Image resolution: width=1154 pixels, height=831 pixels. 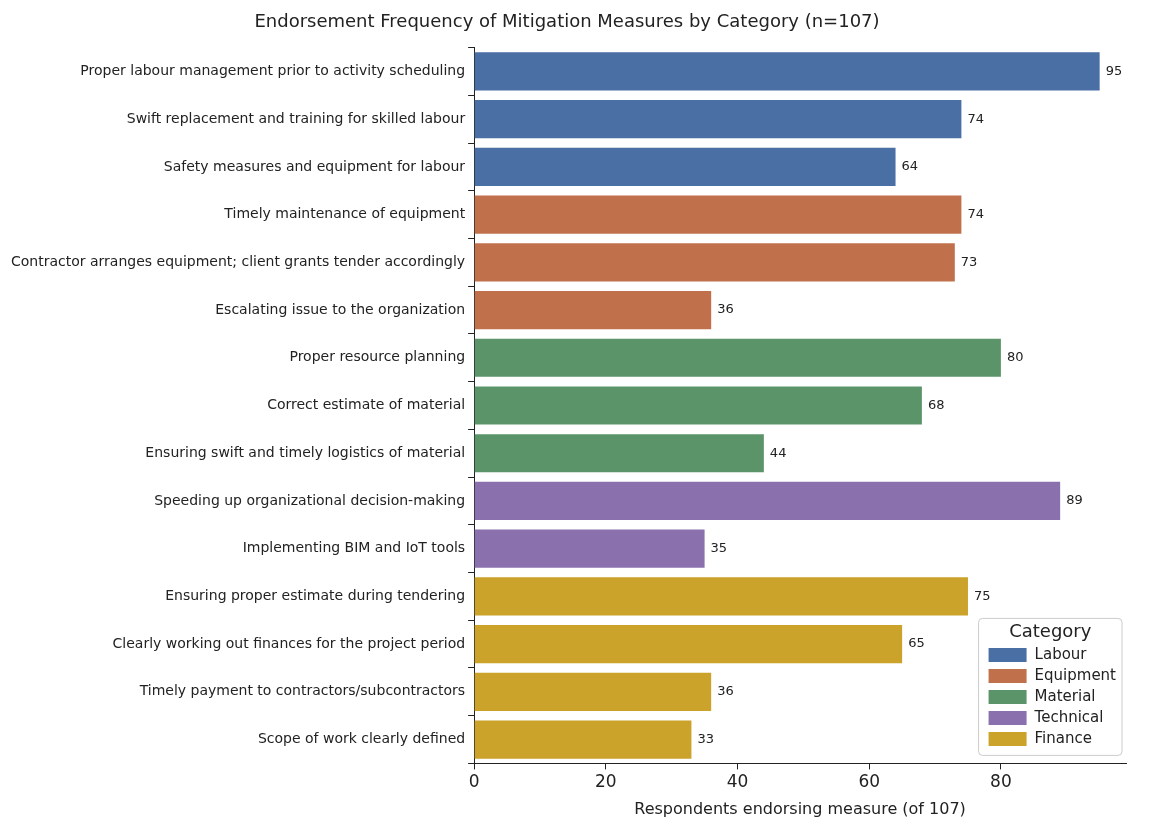 What do you see at coordinates (1015, 357) in the screenshot?
I see `data-label: 80` at bounding box center [1015, 357].